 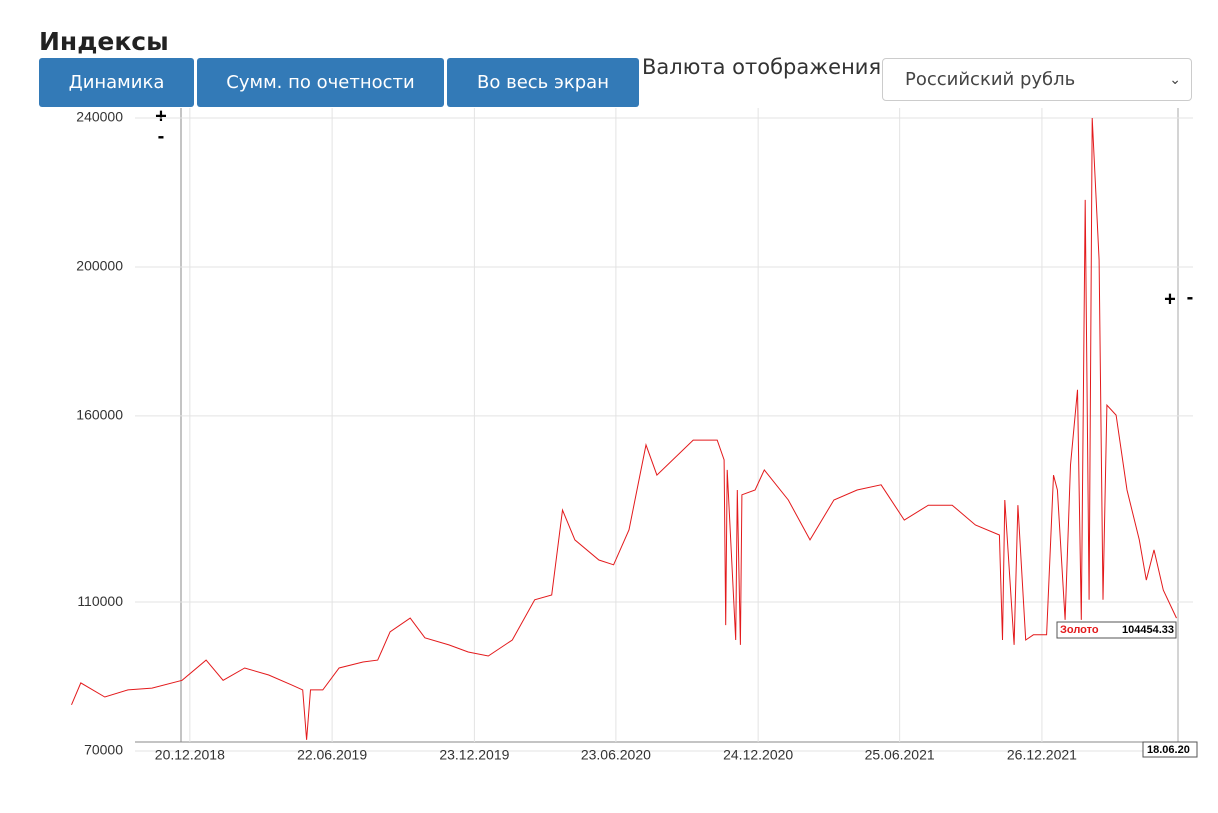 I want to click on currency-label: Валюта отображения, so click(x=762, y=67).